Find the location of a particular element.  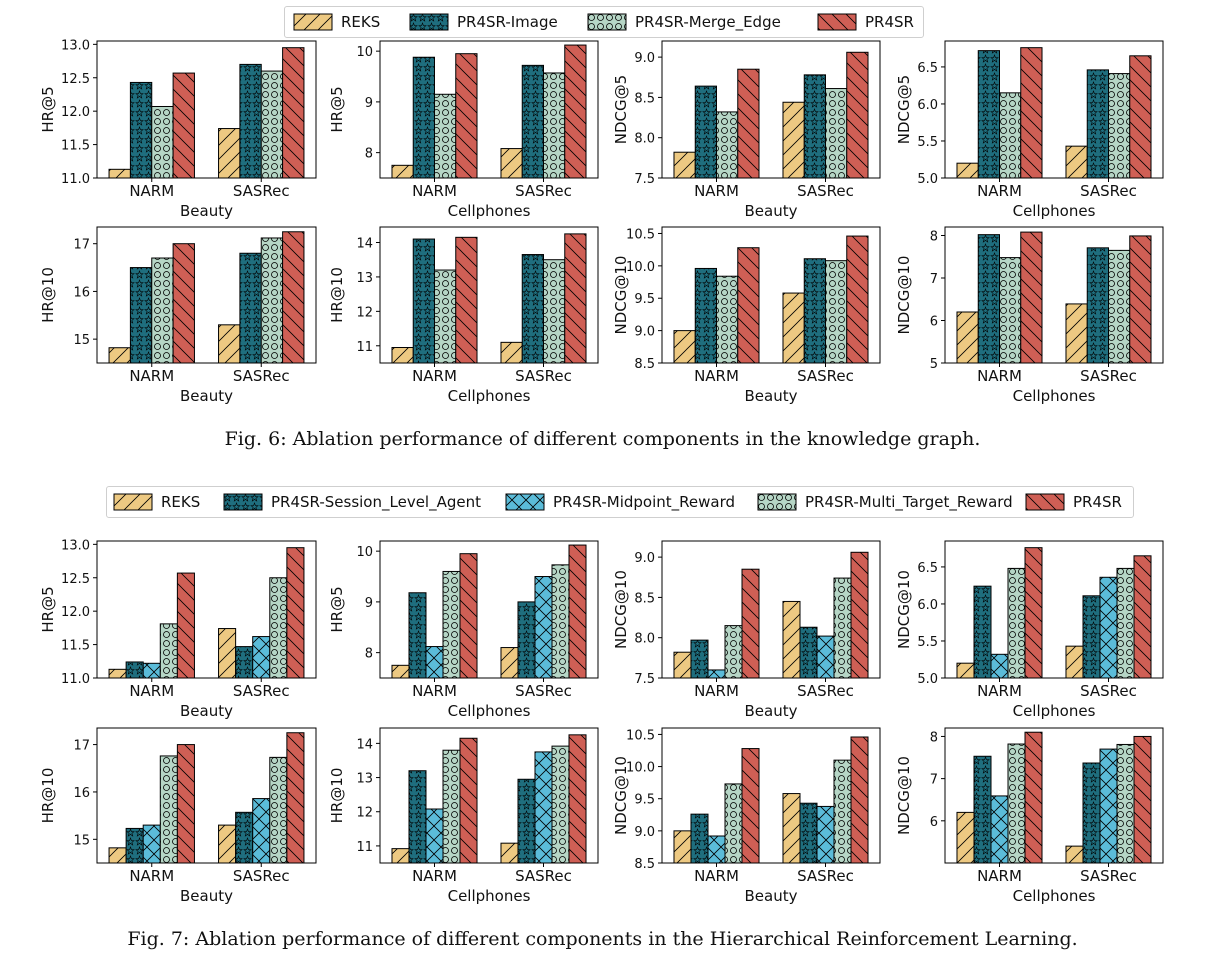

y-tick-label: 5.5 is located at coordinates (927, 642).